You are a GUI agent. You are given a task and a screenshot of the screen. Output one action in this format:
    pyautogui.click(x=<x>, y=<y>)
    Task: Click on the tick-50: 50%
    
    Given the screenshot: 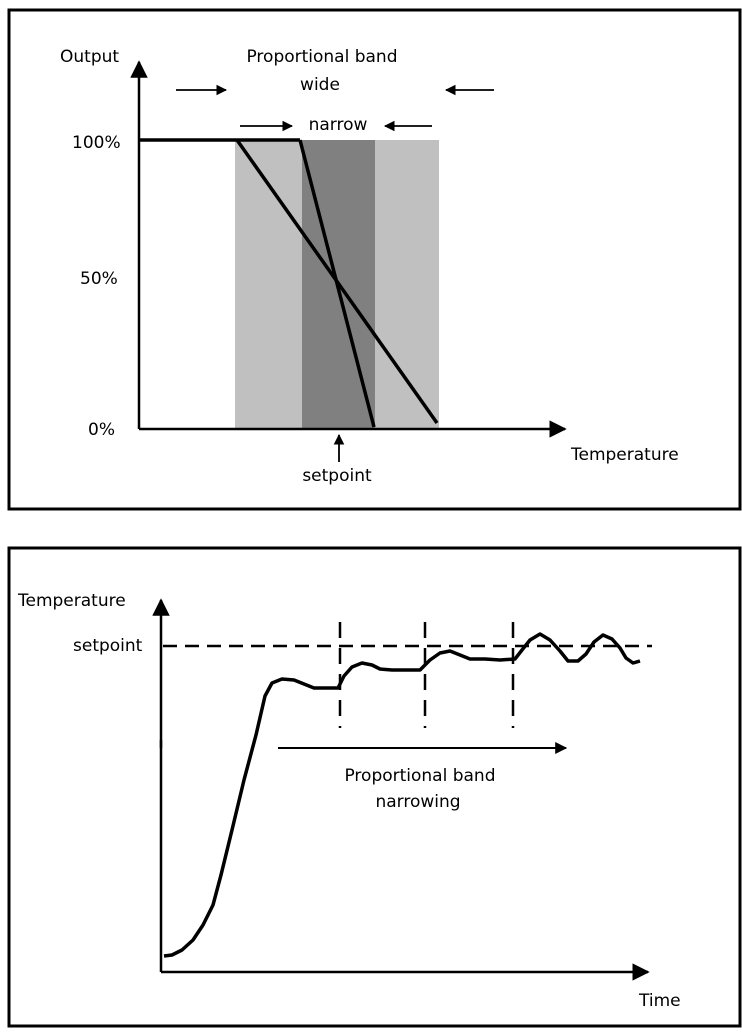 What is the action you would take?
    pyautogui.click(x=99, y=279)
    